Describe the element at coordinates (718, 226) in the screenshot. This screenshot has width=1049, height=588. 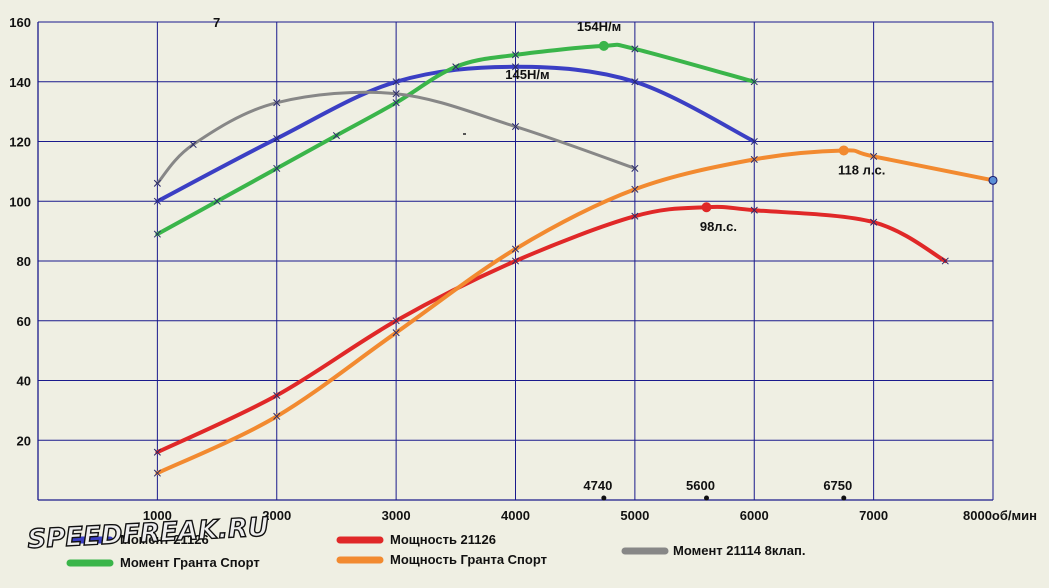
I see `peak-annotation: 98л.с.` at that location.